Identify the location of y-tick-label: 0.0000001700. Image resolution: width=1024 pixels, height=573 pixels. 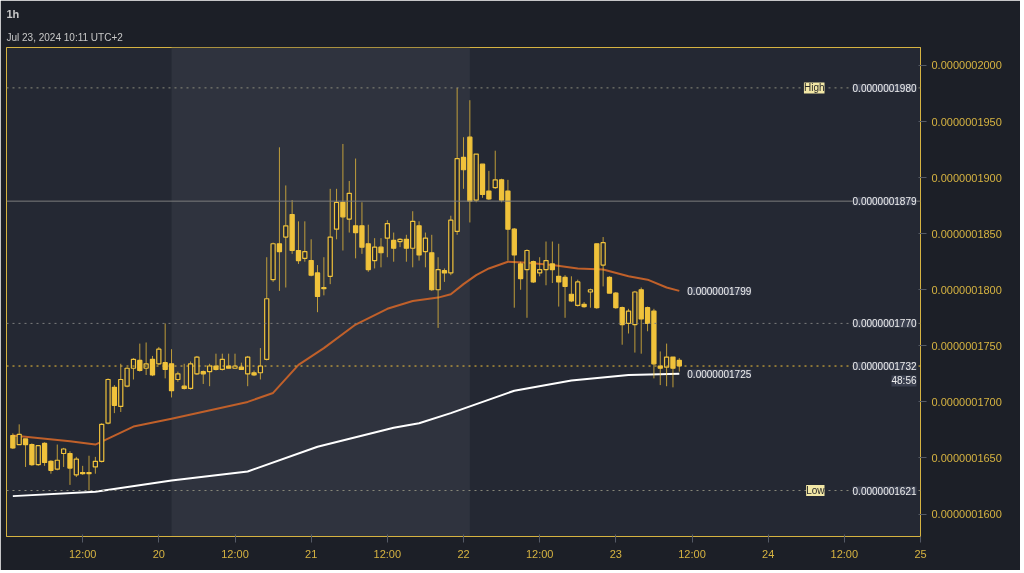
(966, 401).